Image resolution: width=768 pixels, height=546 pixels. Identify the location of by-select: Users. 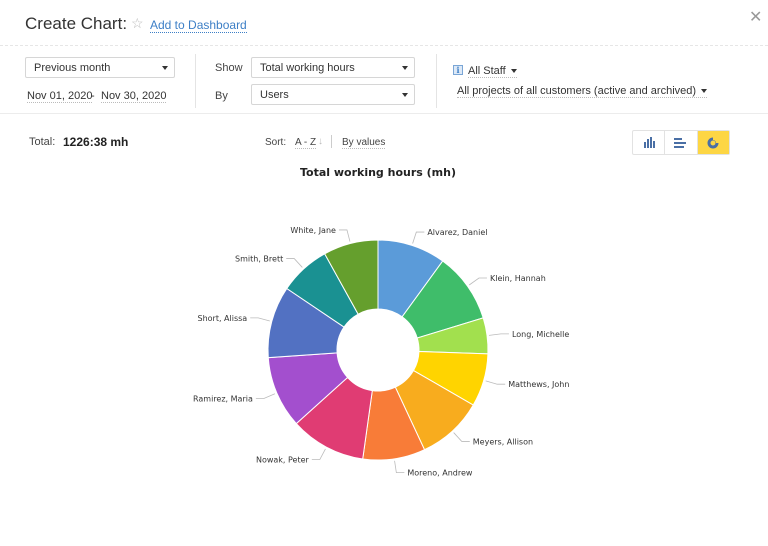
(333, 94).